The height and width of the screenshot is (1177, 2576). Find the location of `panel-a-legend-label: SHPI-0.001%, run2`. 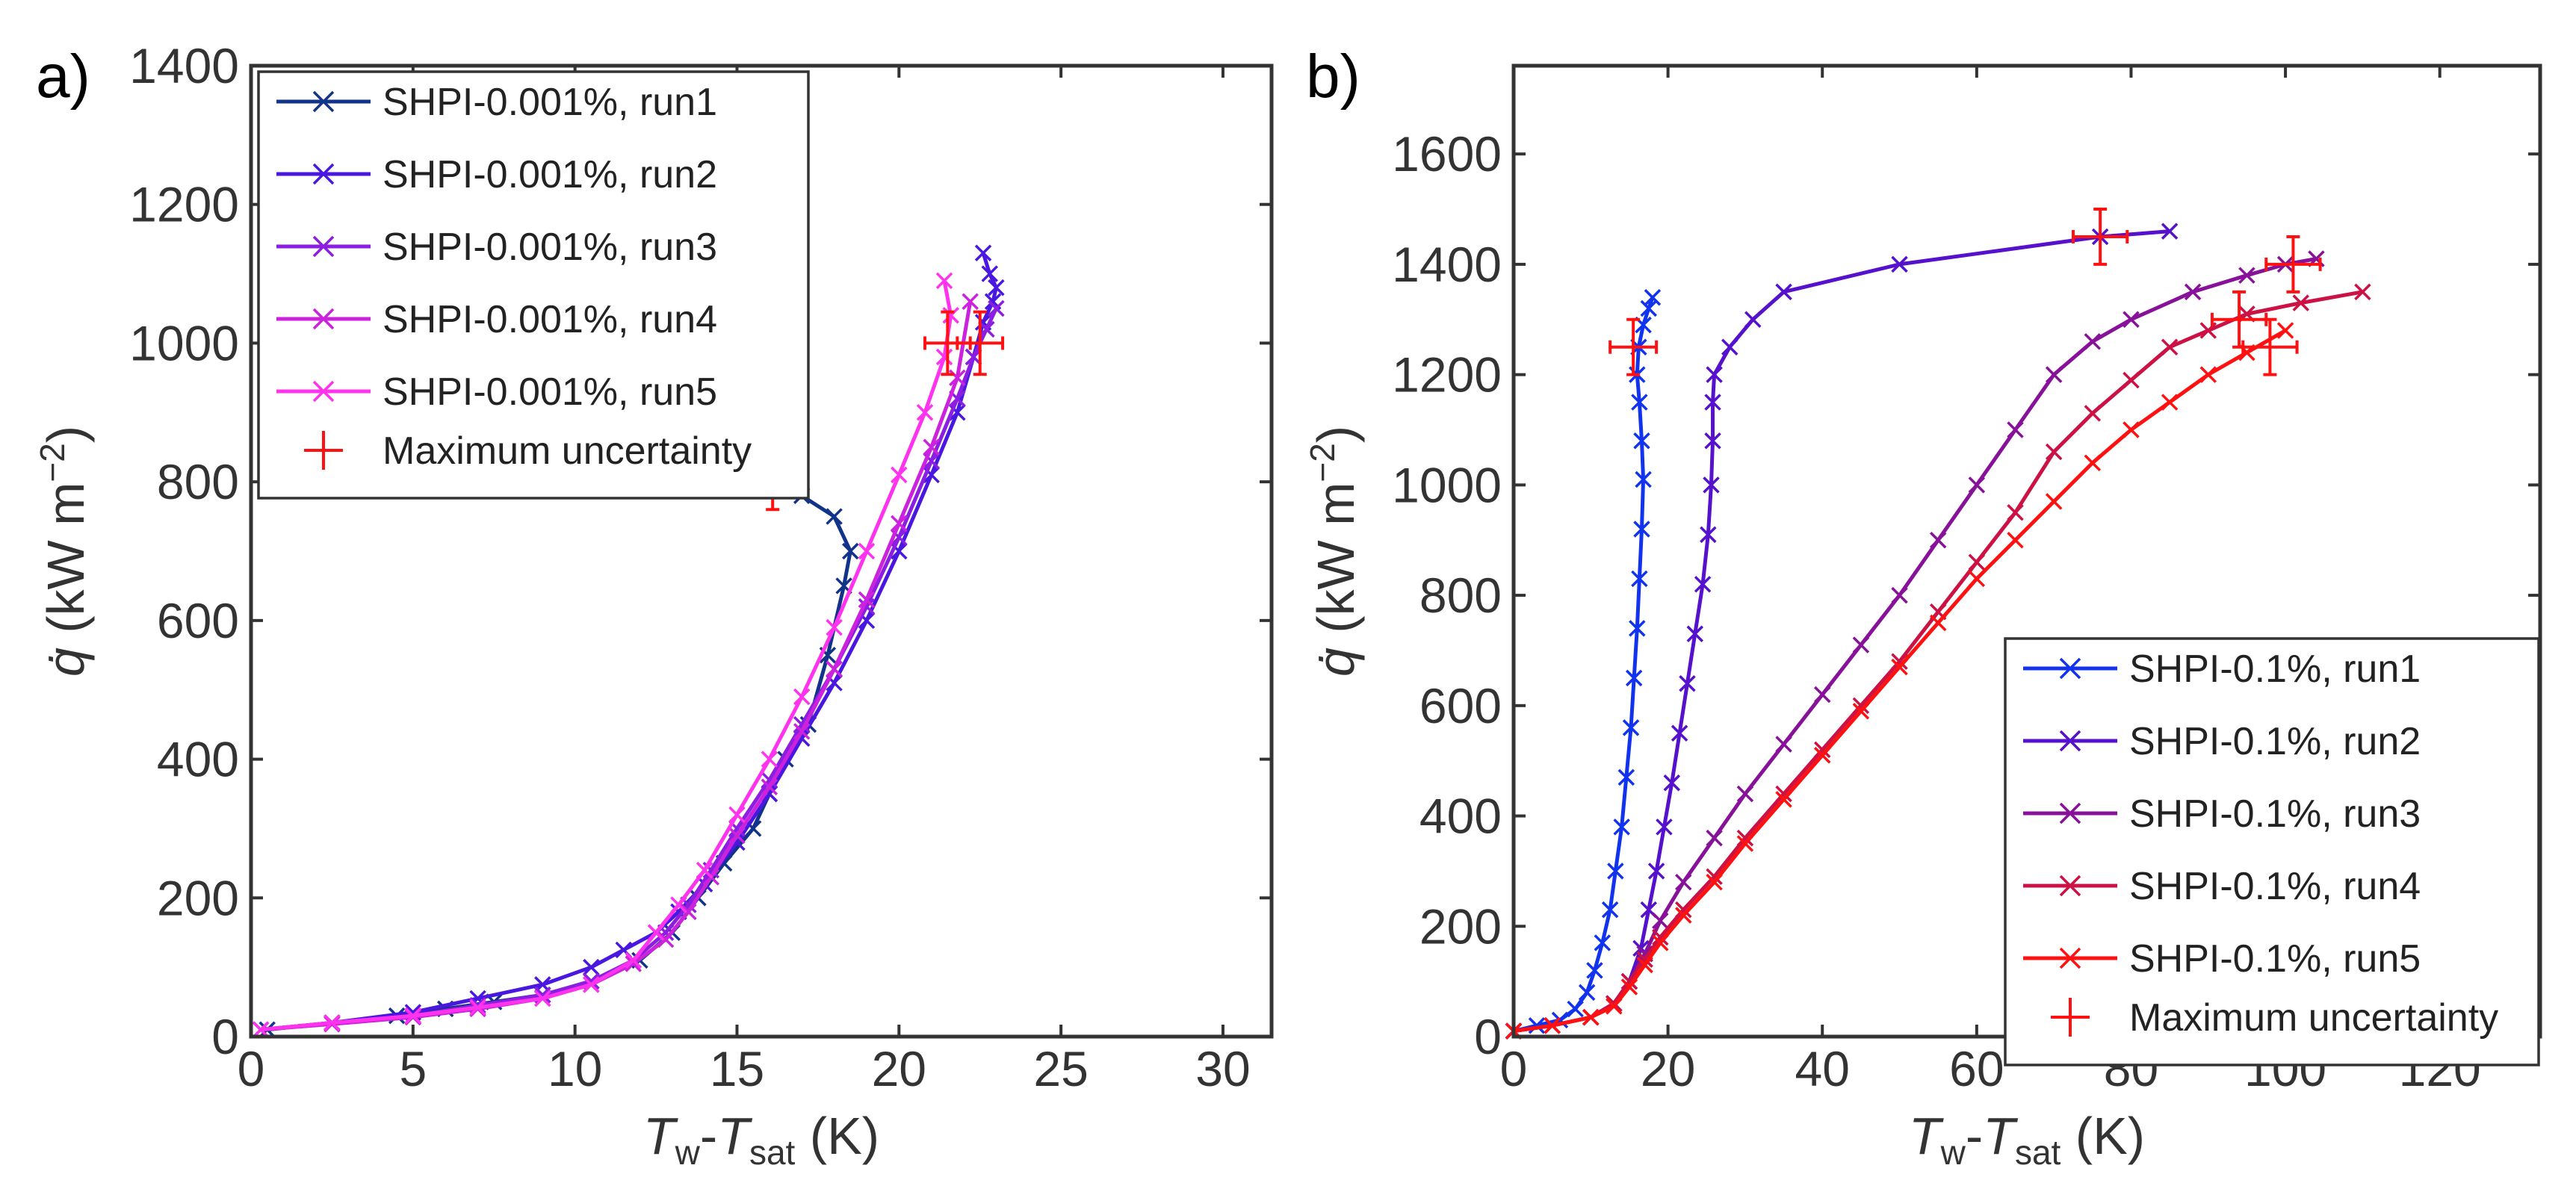

panel-a-legend-label: SHPI-0.001%, run2 is located at coordinates (550, 174).